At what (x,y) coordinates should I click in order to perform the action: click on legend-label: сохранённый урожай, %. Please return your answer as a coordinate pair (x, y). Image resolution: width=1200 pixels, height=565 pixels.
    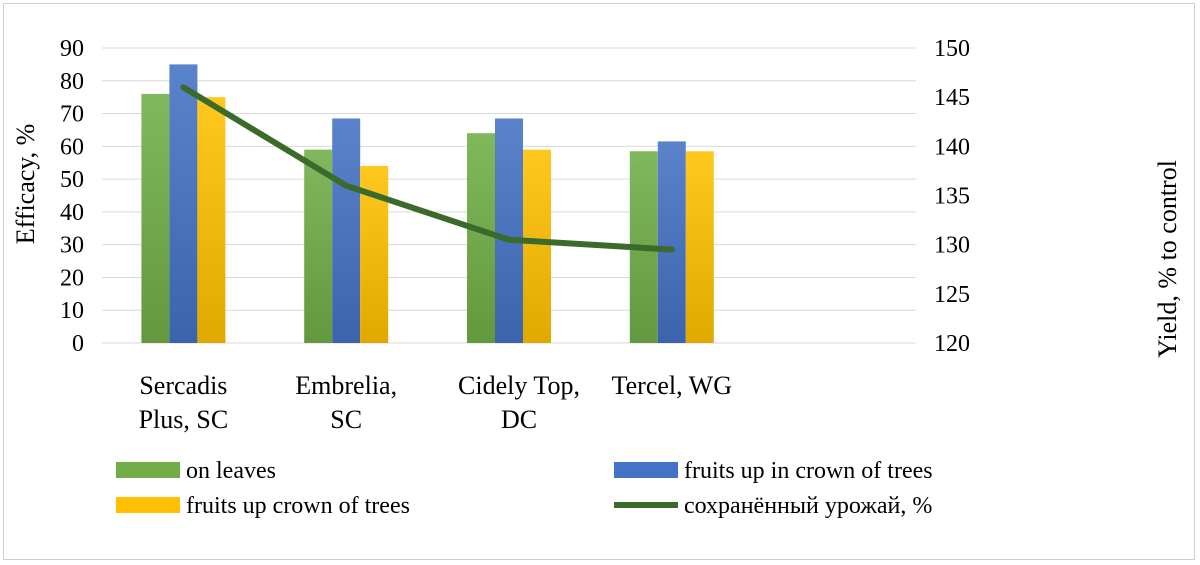
    Looking at the image, I should click on (808, 506).